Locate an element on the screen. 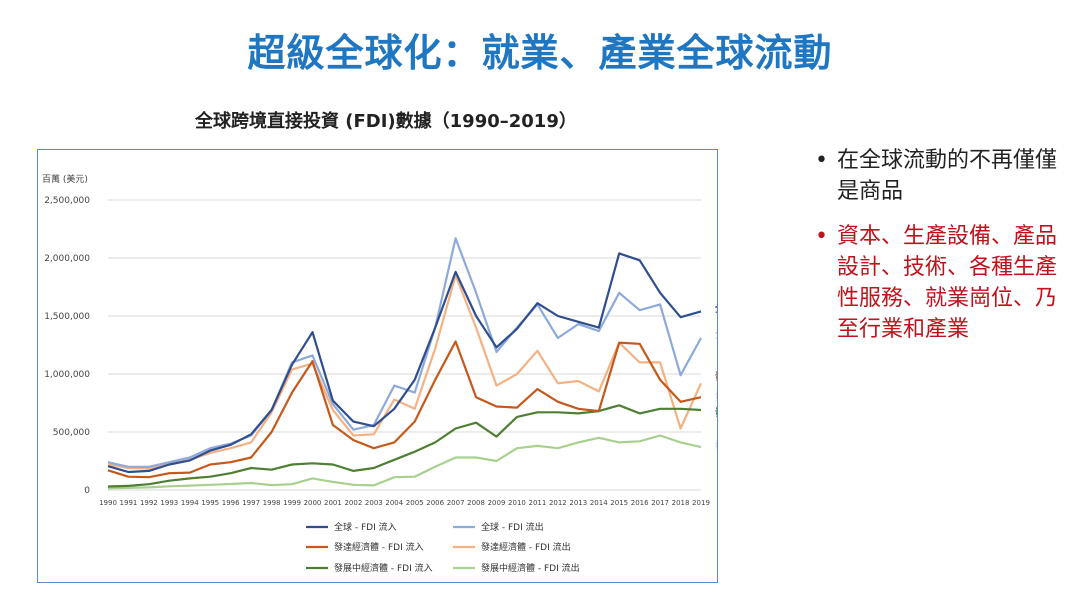  x-tick-label: 2008 is located at coordinates (476, 503).